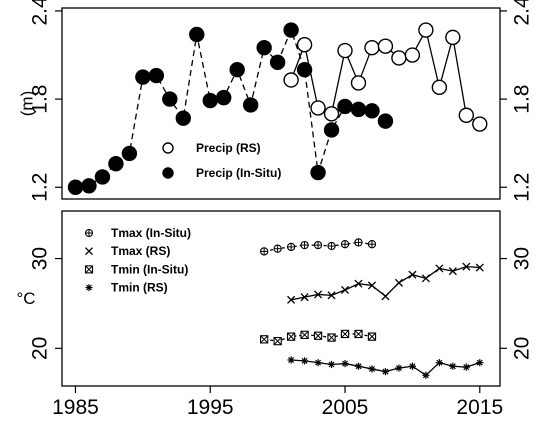 This screenshot has width=550, height=427. I want to click on legend-label: Precip (In-Situ), so click(238, 173).